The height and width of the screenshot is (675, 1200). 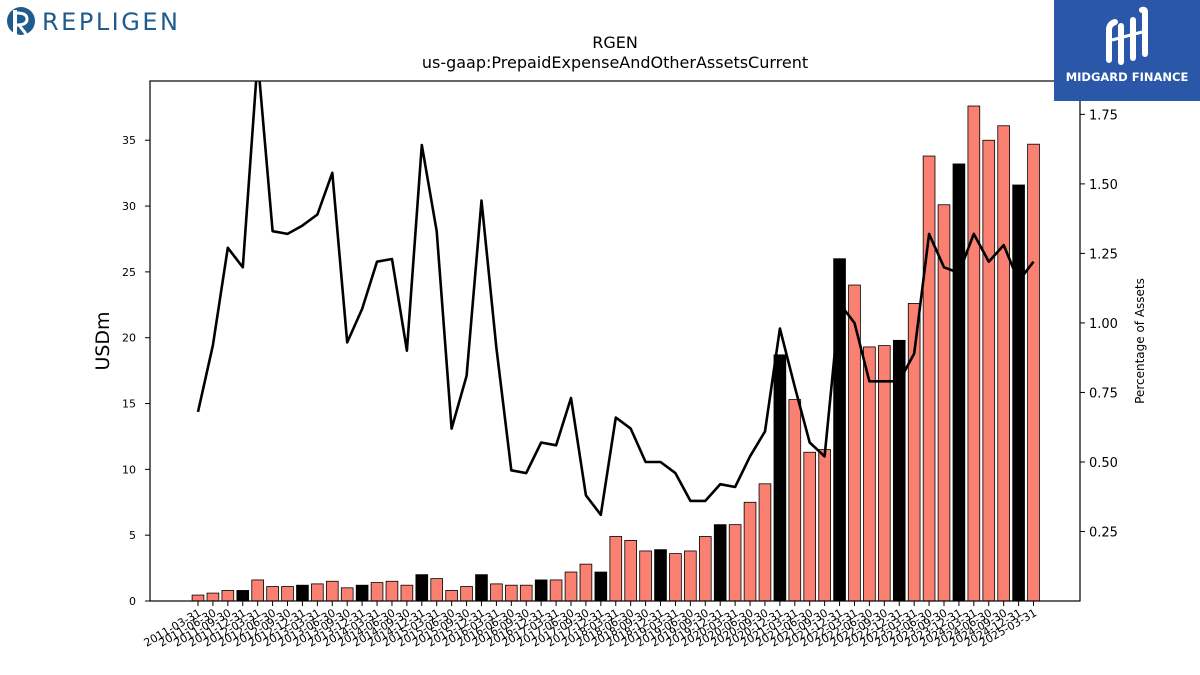 I want to click on midgard-finance-badge: MIDGARD FINANCE, so click(x=1127, y=50).